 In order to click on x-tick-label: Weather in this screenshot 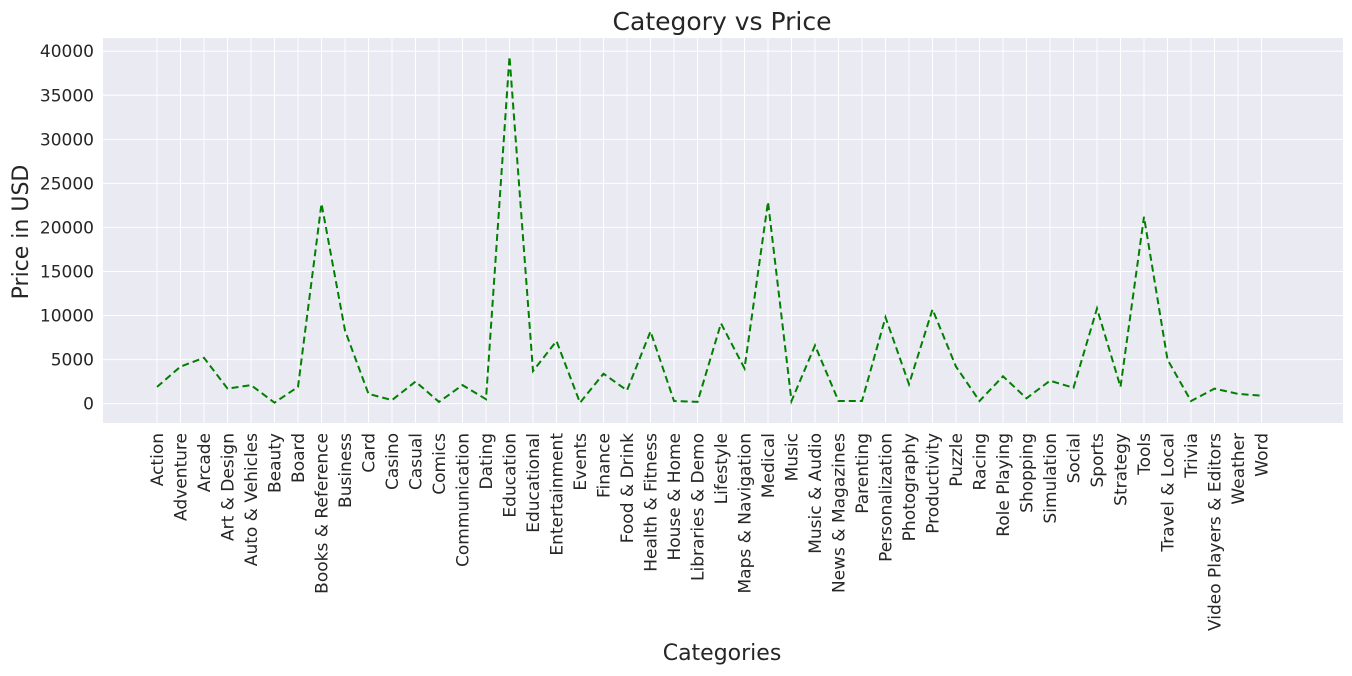, I will do `click(1239, 469)`.